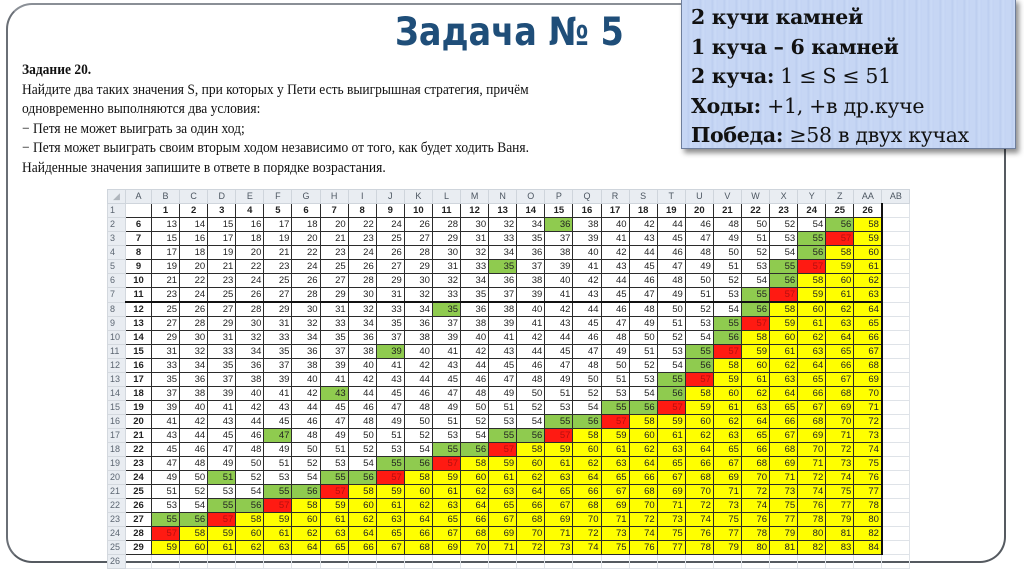 This screenshot has height=574, width=1024. Describe the element at coordinates (812, 196) in the screenshot. I see `column-header-y: Y` at that location.